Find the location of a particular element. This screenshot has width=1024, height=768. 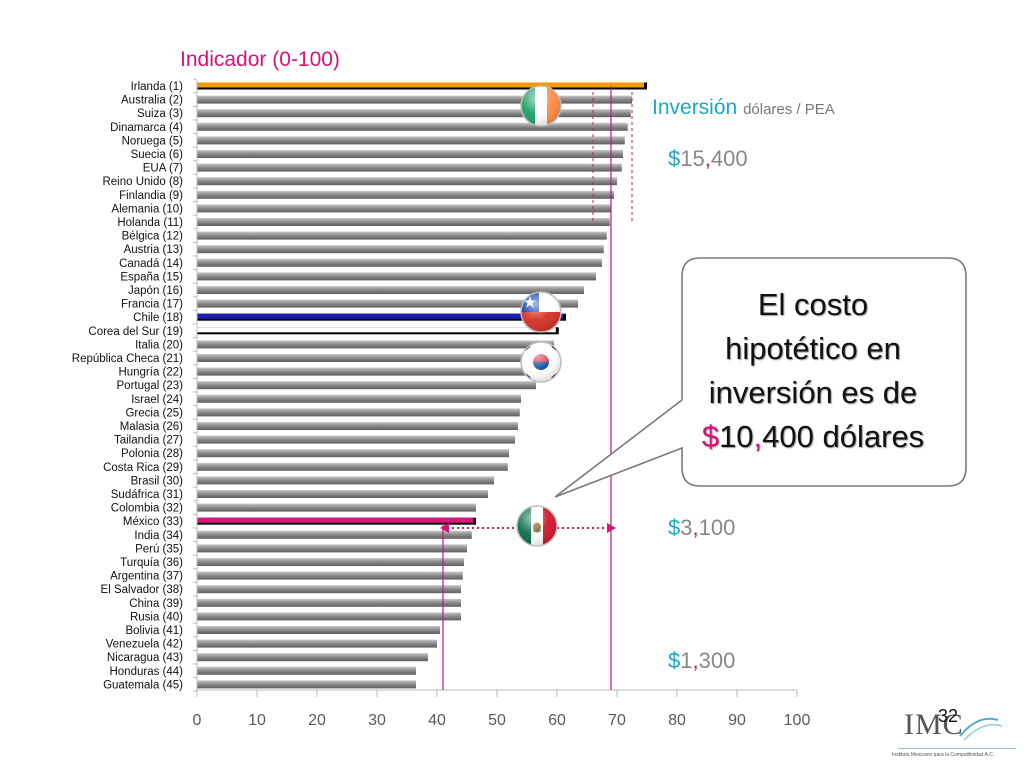

callout-line-1: El costo is located at coordinates (813, 304).